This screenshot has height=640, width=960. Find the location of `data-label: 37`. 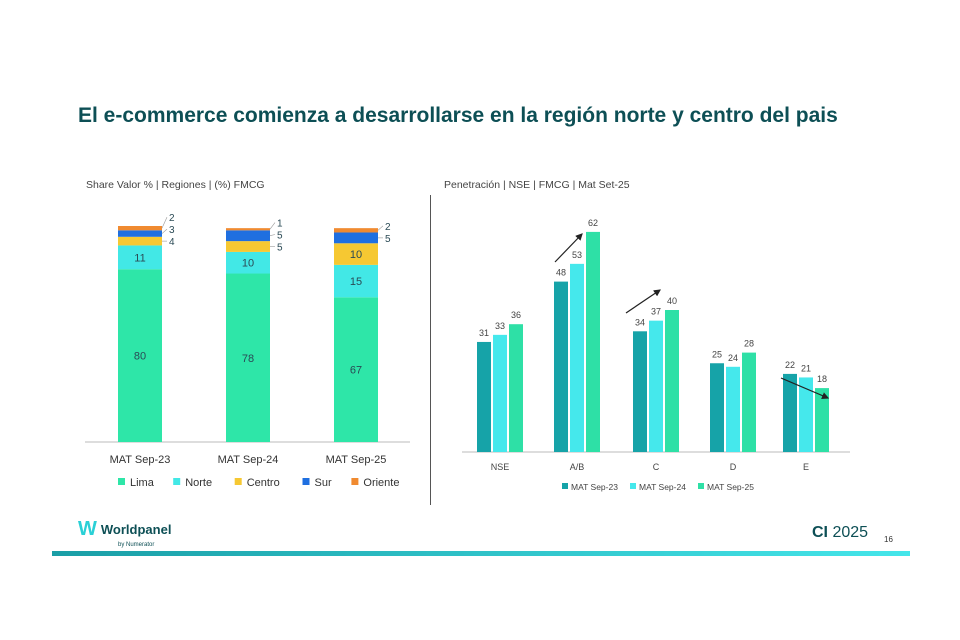

data-label: 37 is located at coordinates (656, 312).